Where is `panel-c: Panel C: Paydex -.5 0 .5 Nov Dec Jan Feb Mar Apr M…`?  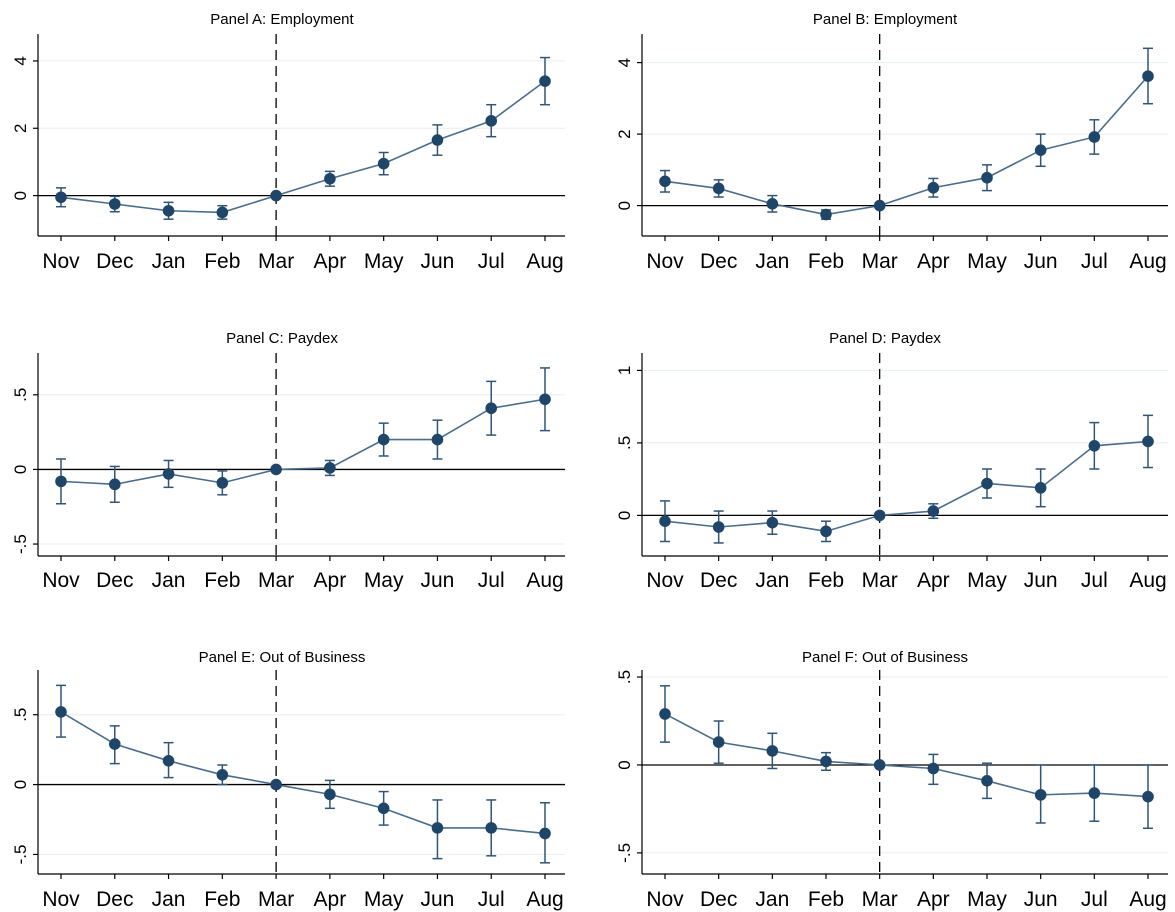
panel-c: Panel C: Paydex -.5 0 .5 Nov Dec Jan Feb Mar Apr M… is located at coordinates (288, 461).